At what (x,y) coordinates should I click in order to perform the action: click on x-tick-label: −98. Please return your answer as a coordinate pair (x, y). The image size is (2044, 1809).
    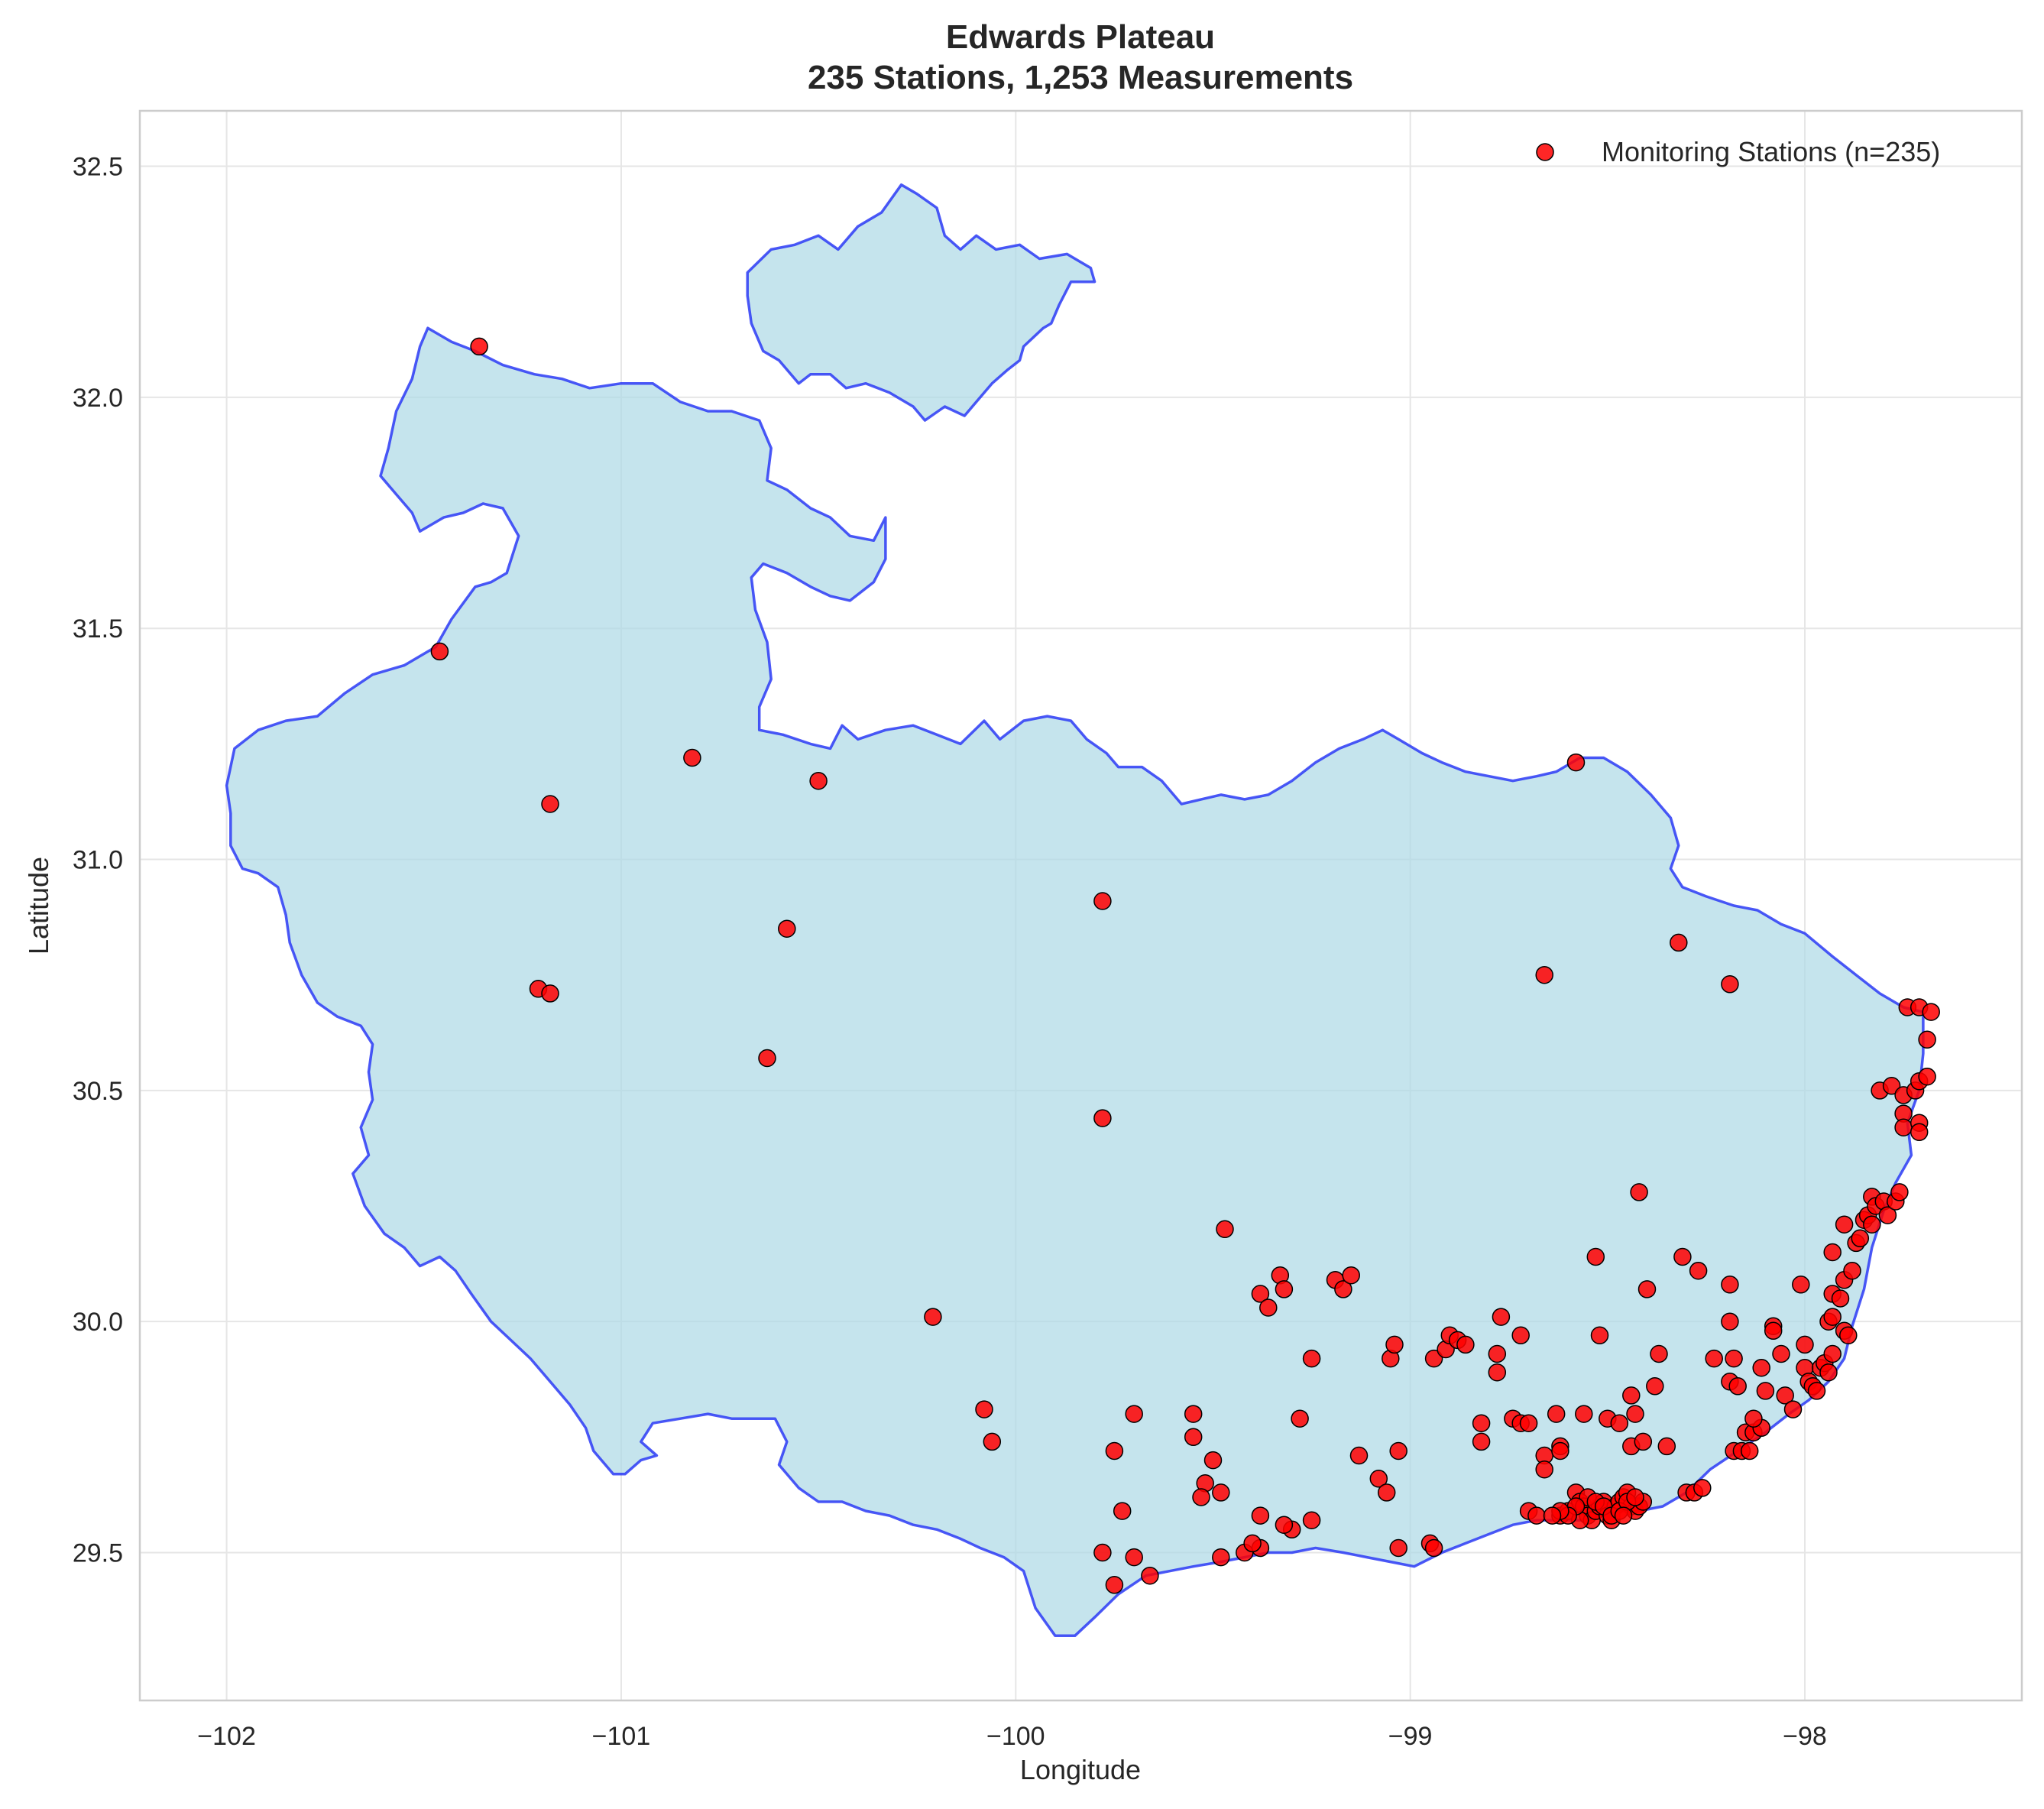
    Looking at the image, I should click on (1805, 1736).